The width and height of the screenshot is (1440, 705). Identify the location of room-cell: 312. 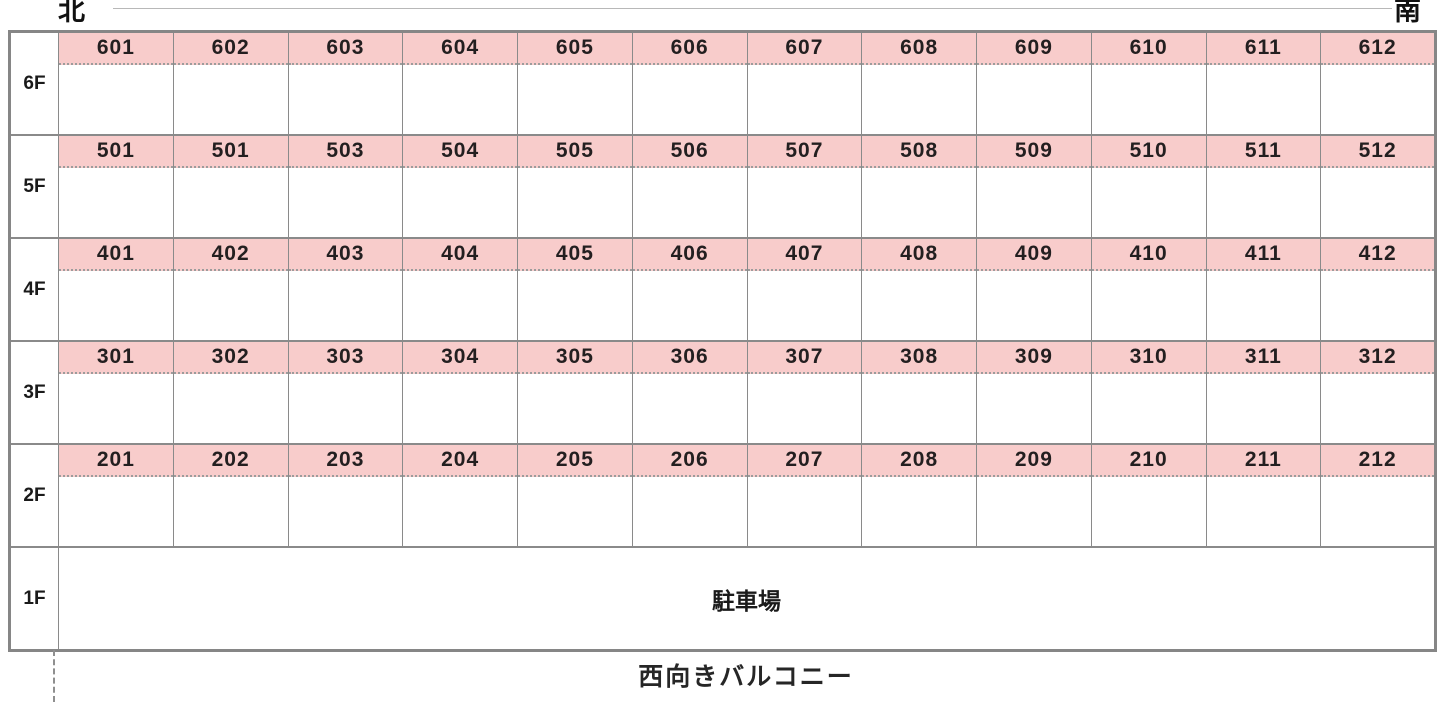
(1378, 392).